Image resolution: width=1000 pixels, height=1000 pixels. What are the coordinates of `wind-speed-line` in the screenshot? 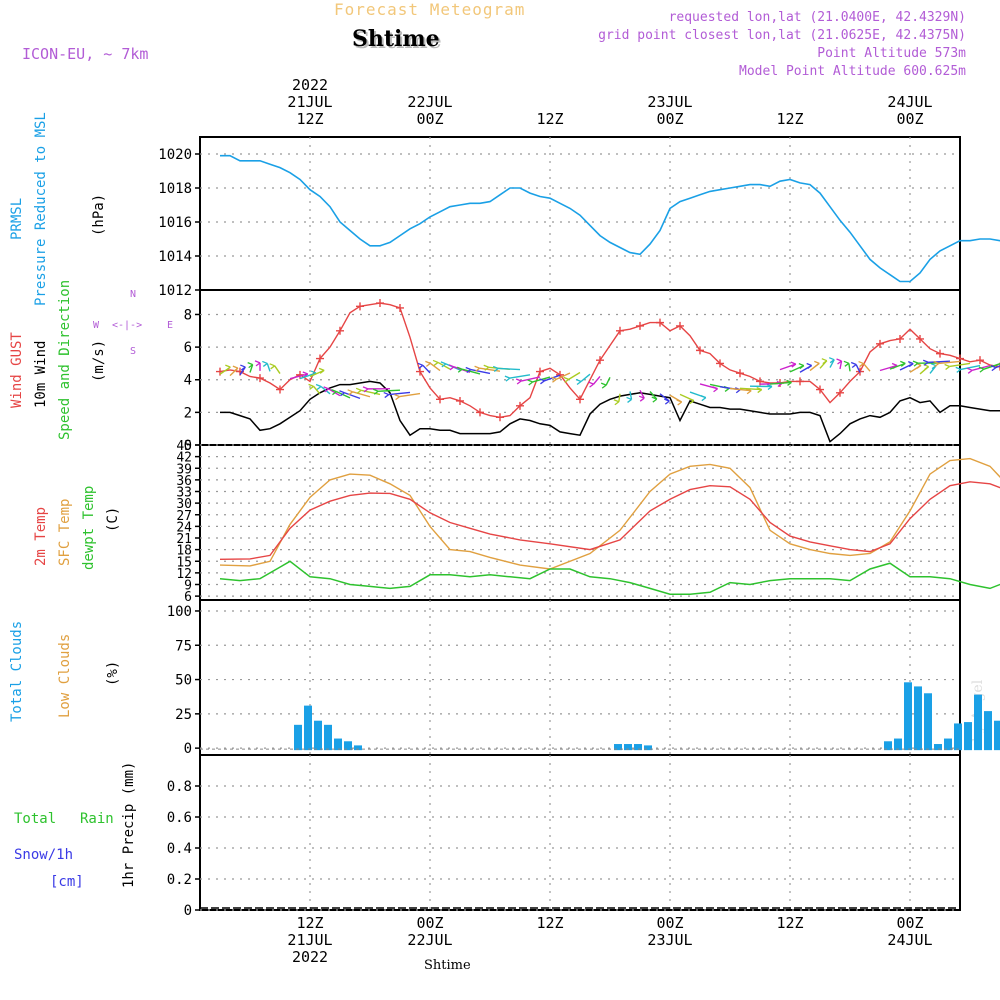 It's located at (610, 411).